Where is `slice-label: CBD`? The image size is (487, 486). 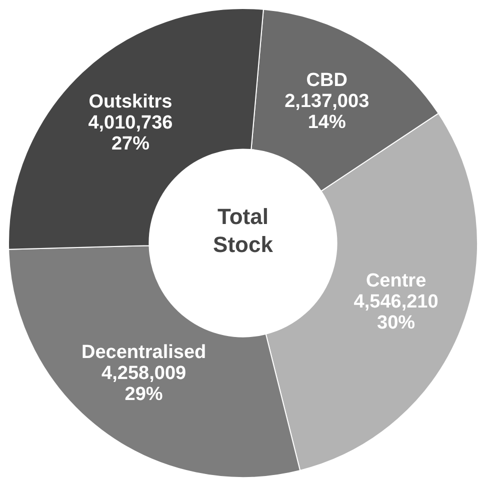 slice-label: CBD is located at coordinates (327, 81).